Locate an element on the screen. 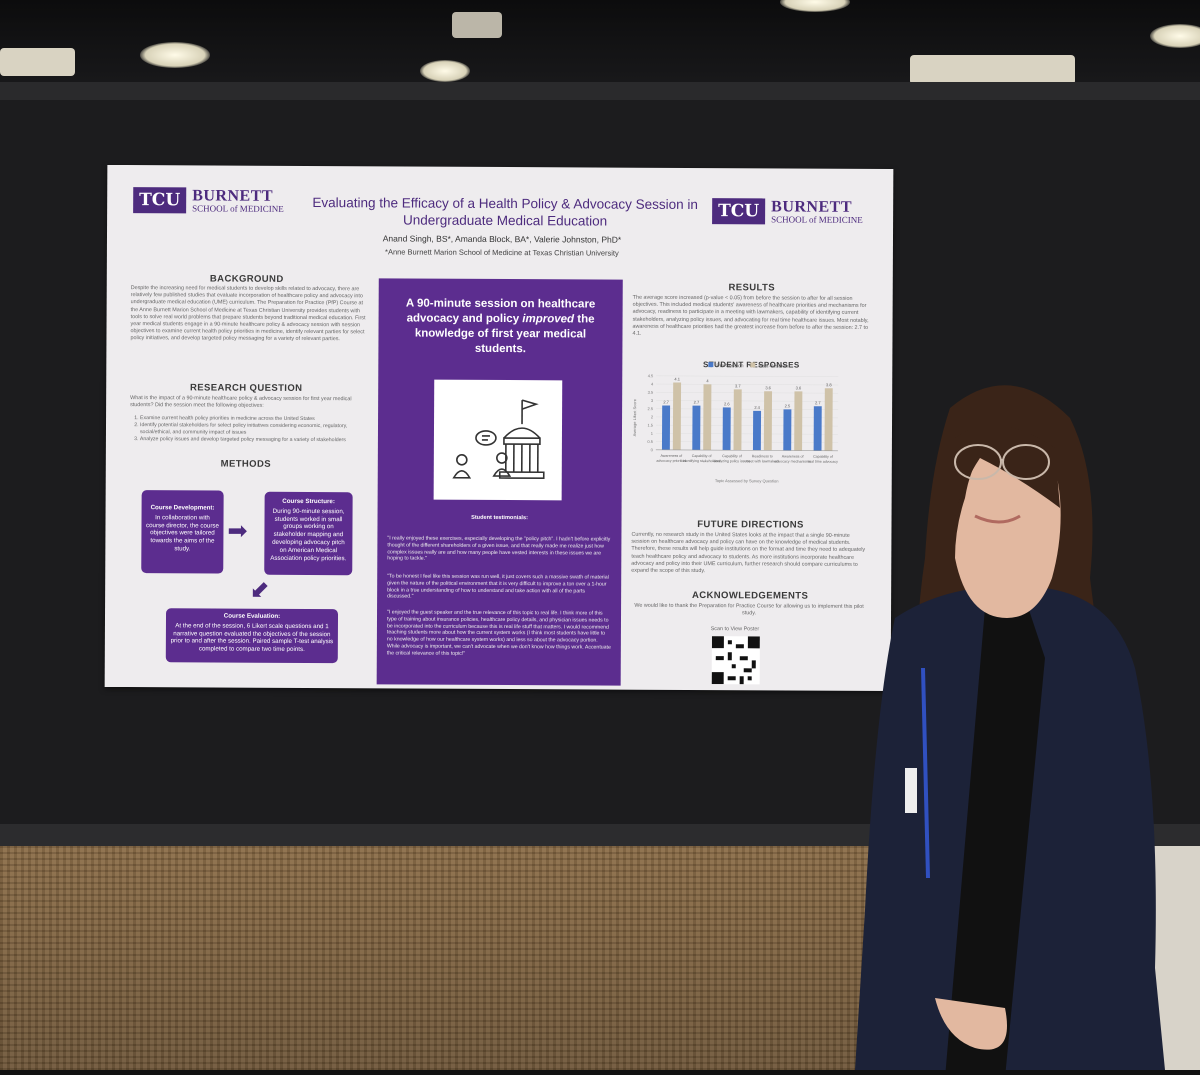 The width and height of the screenshot is (1200, 1075). research-question-heading: RESEARCH QUESTION is located at coordinates (246, 388).